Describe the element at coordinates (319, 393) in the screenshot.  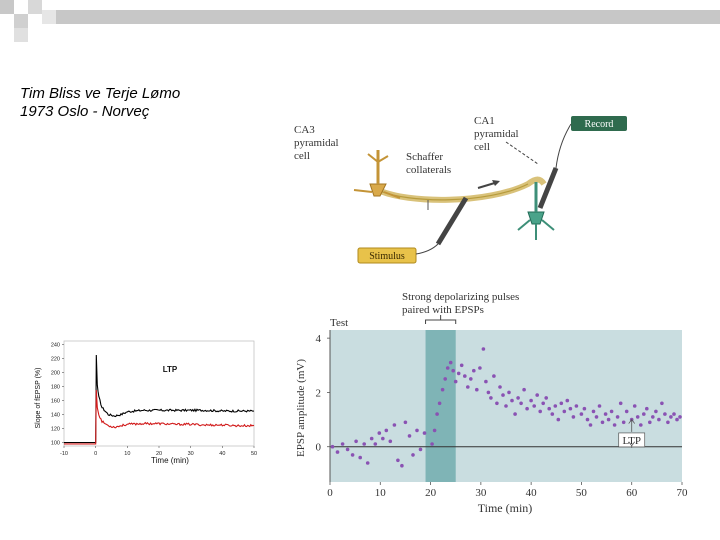
I see `right-y-tick-label: 2` at that location.